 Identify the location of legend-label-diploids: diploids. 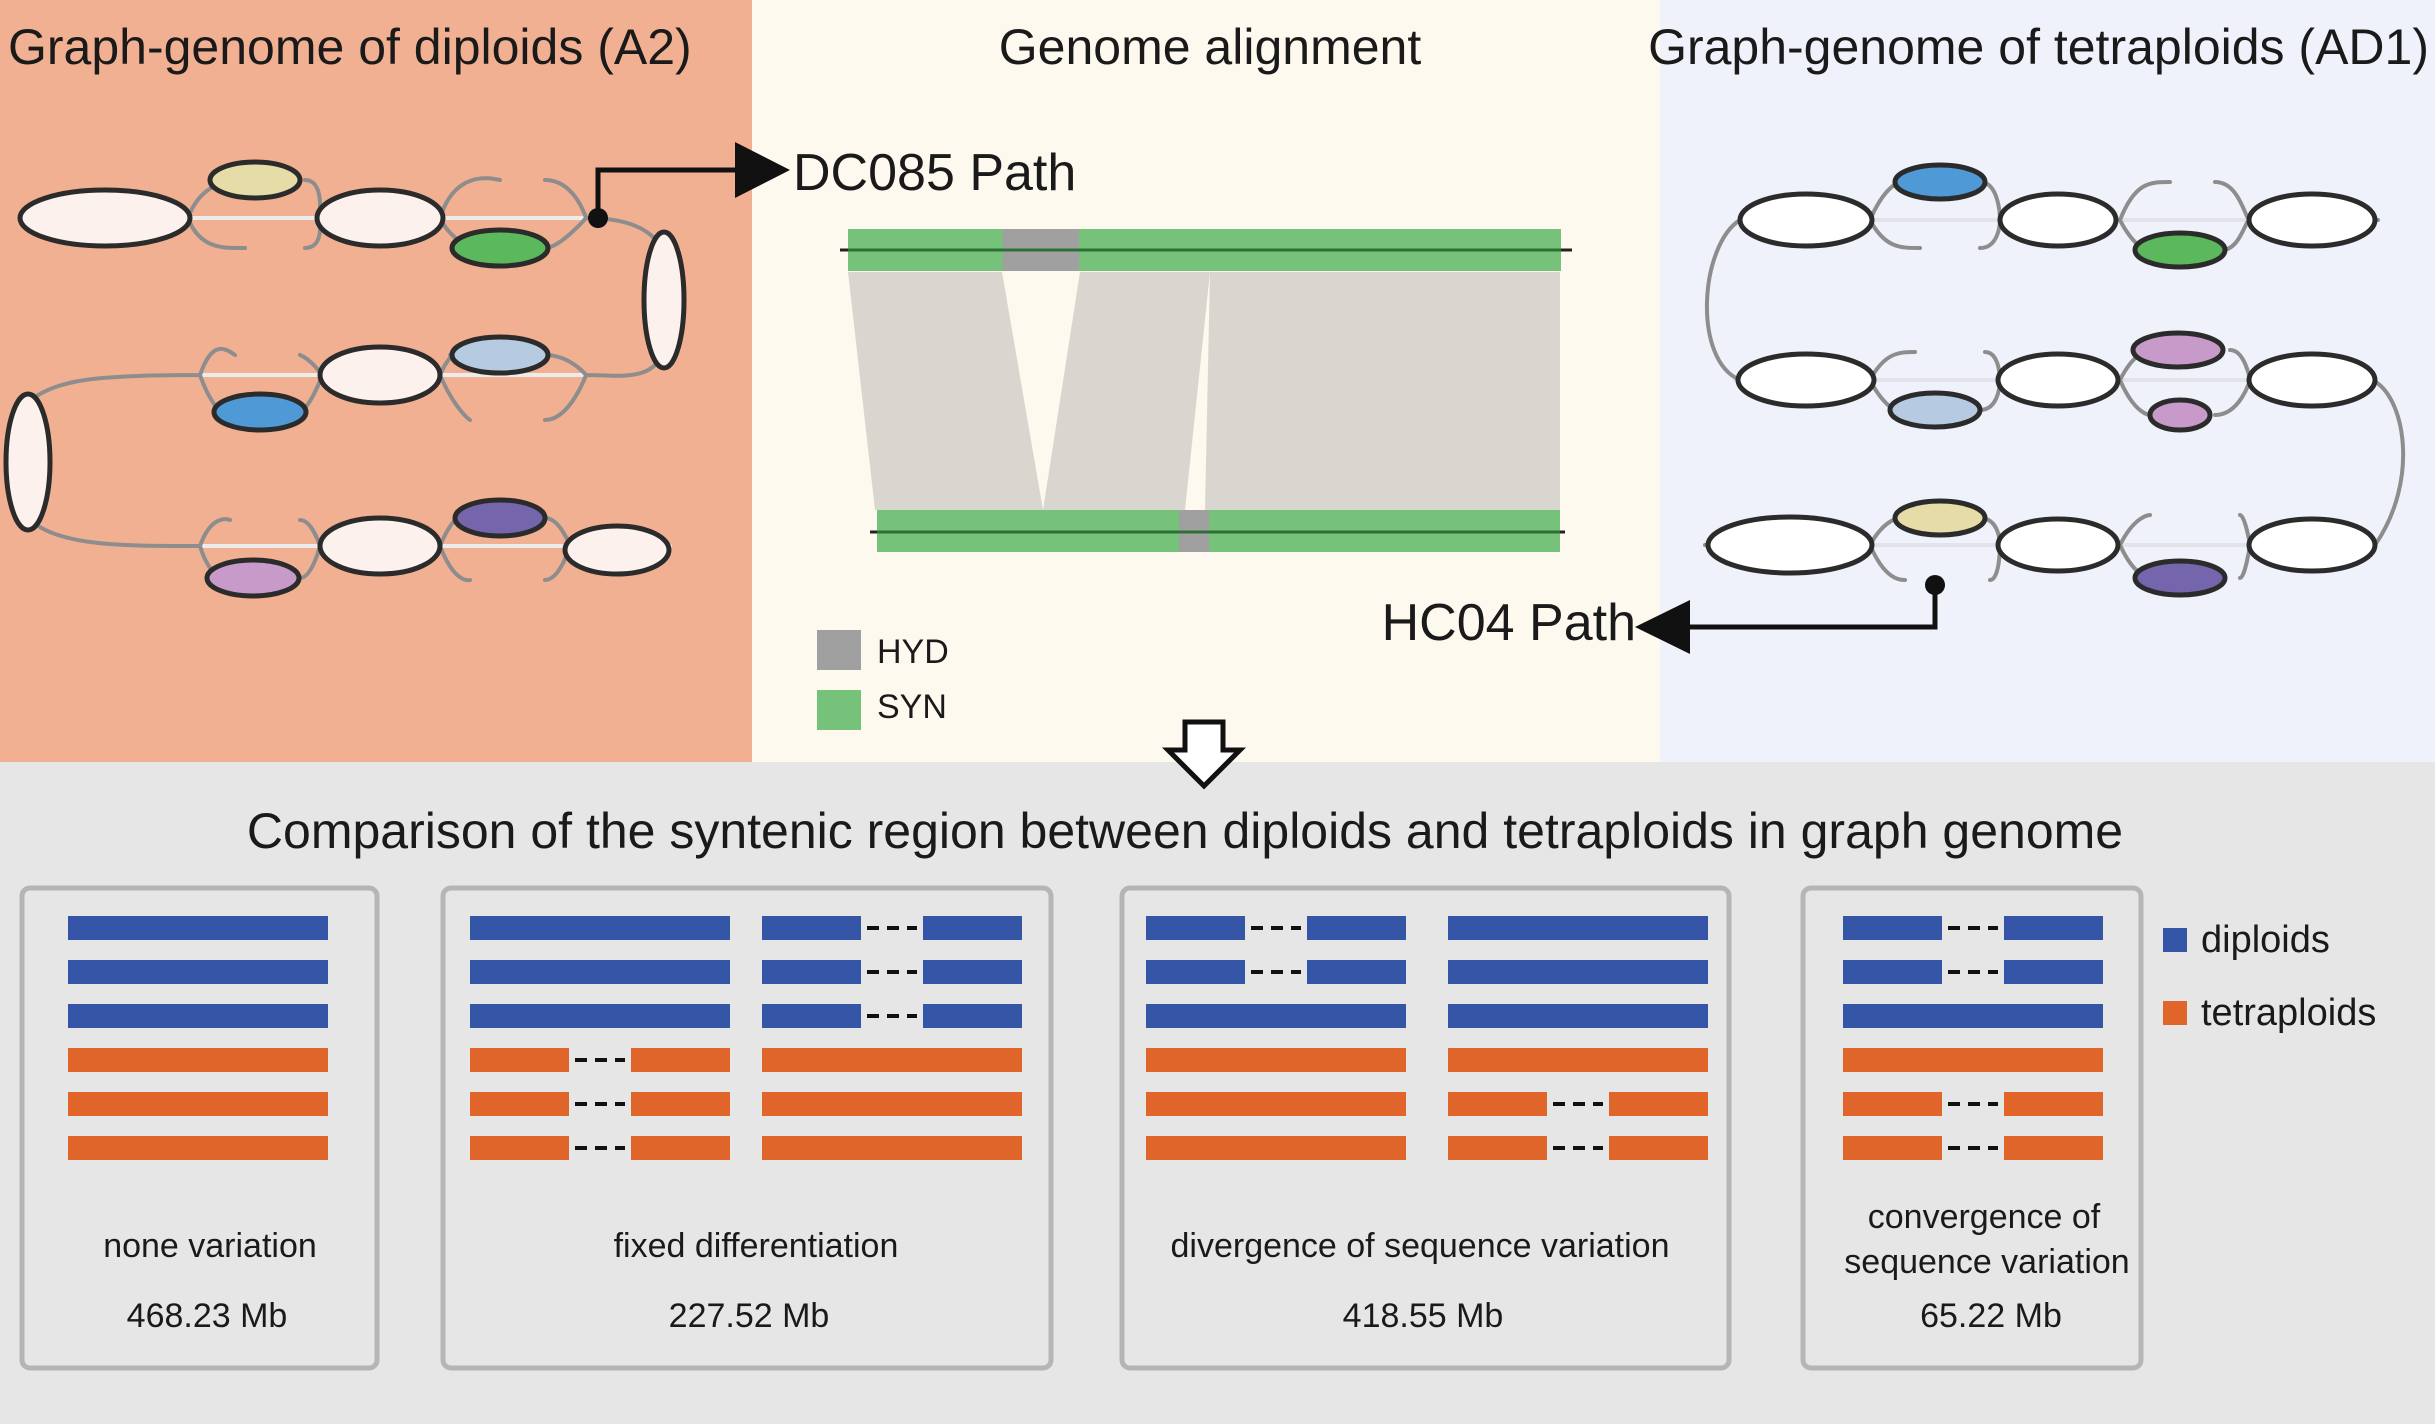
(2265, 940).